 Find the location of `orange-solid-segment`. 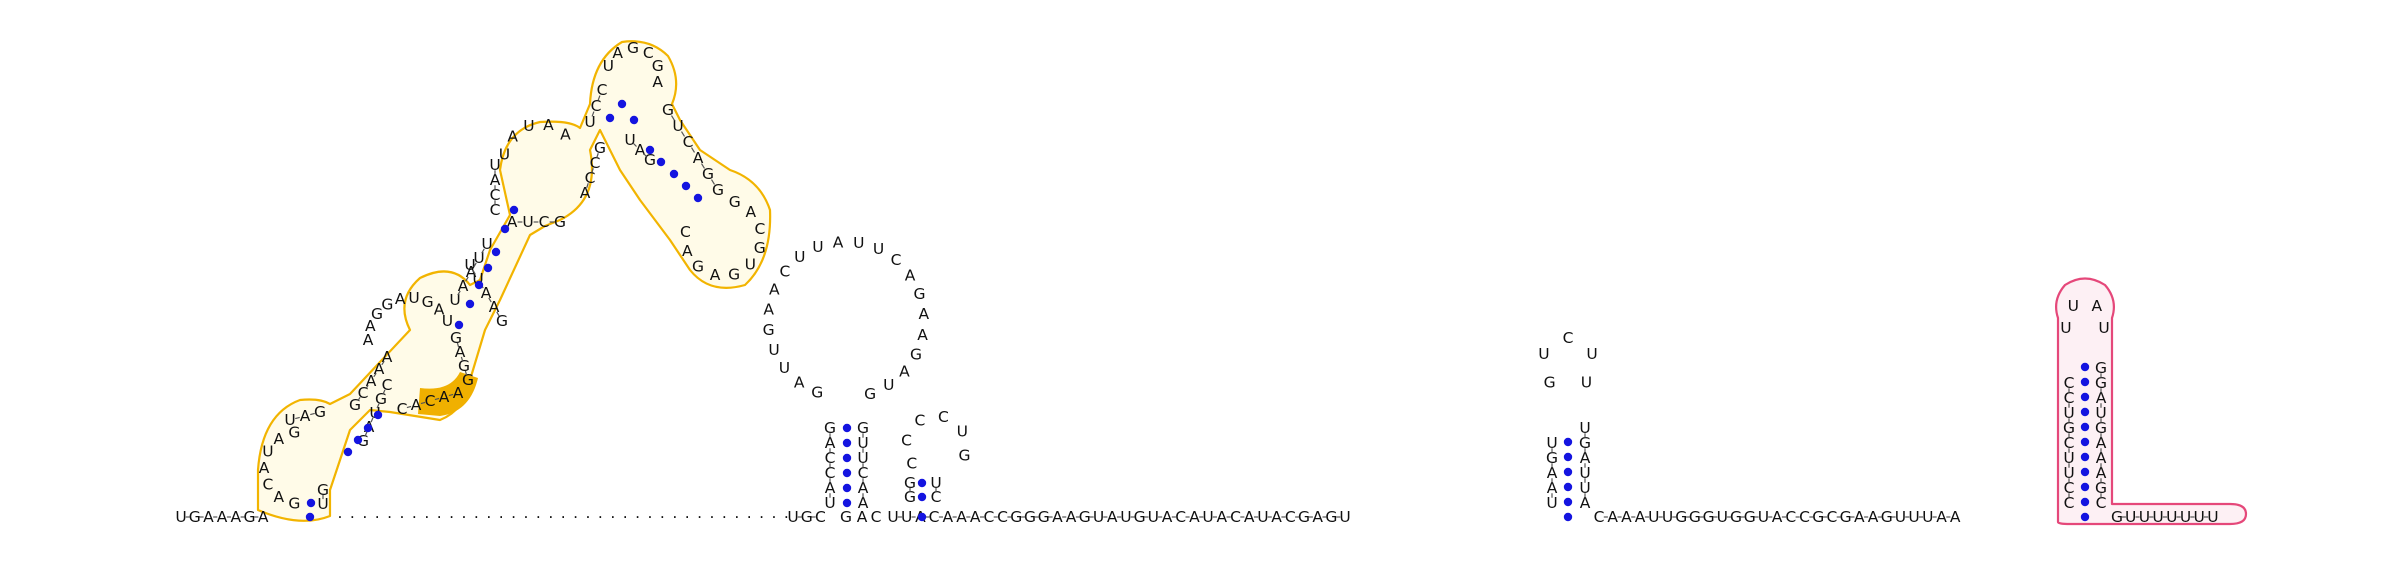

orange-solid-segment is located at coordinates (448, 394).